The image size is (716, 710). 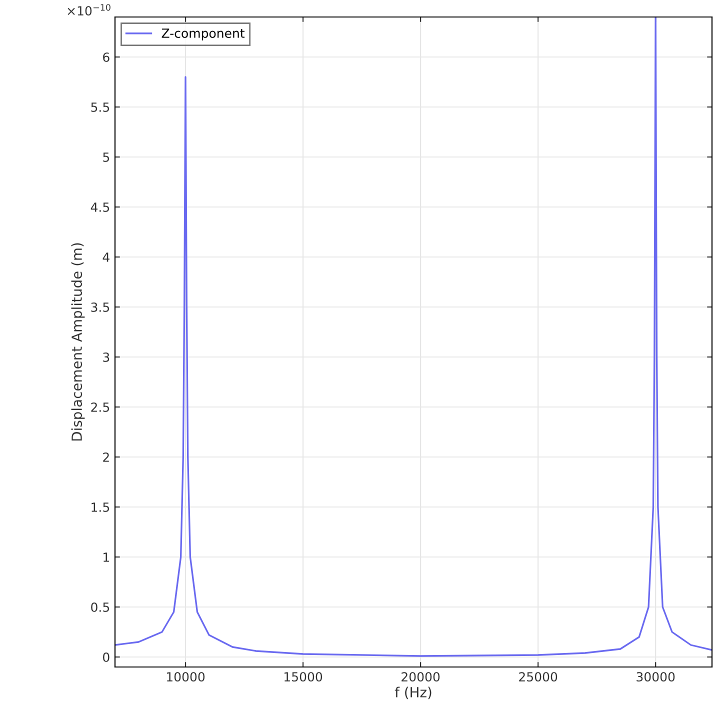 I want to click on y-tick-label: 3.5, so click(x=100, y=307).